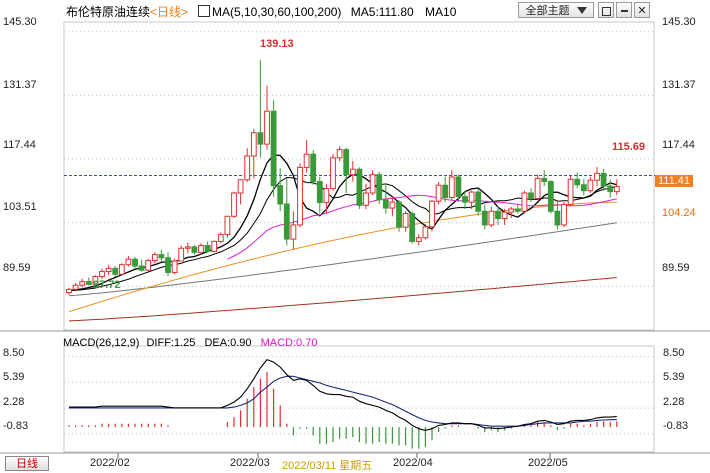  Describe the element at coordinates (674, 377) in the screenshot. I see `macd-right-tick-2: 5.39` at that location.